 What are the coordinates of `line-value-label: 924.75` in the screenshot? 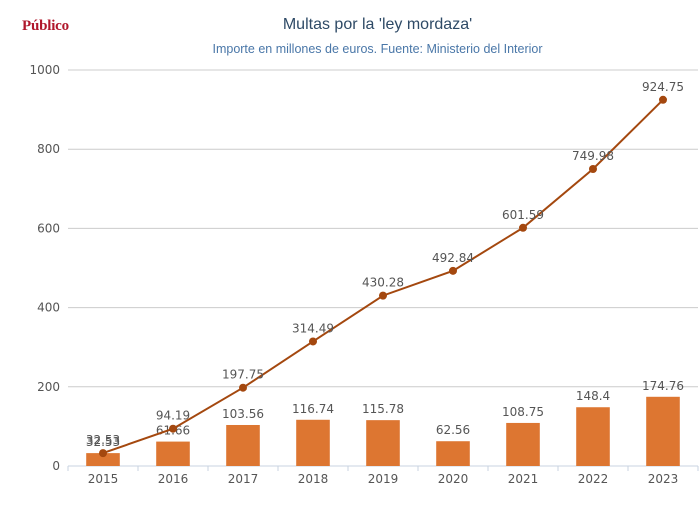 It's located at (663, 87).